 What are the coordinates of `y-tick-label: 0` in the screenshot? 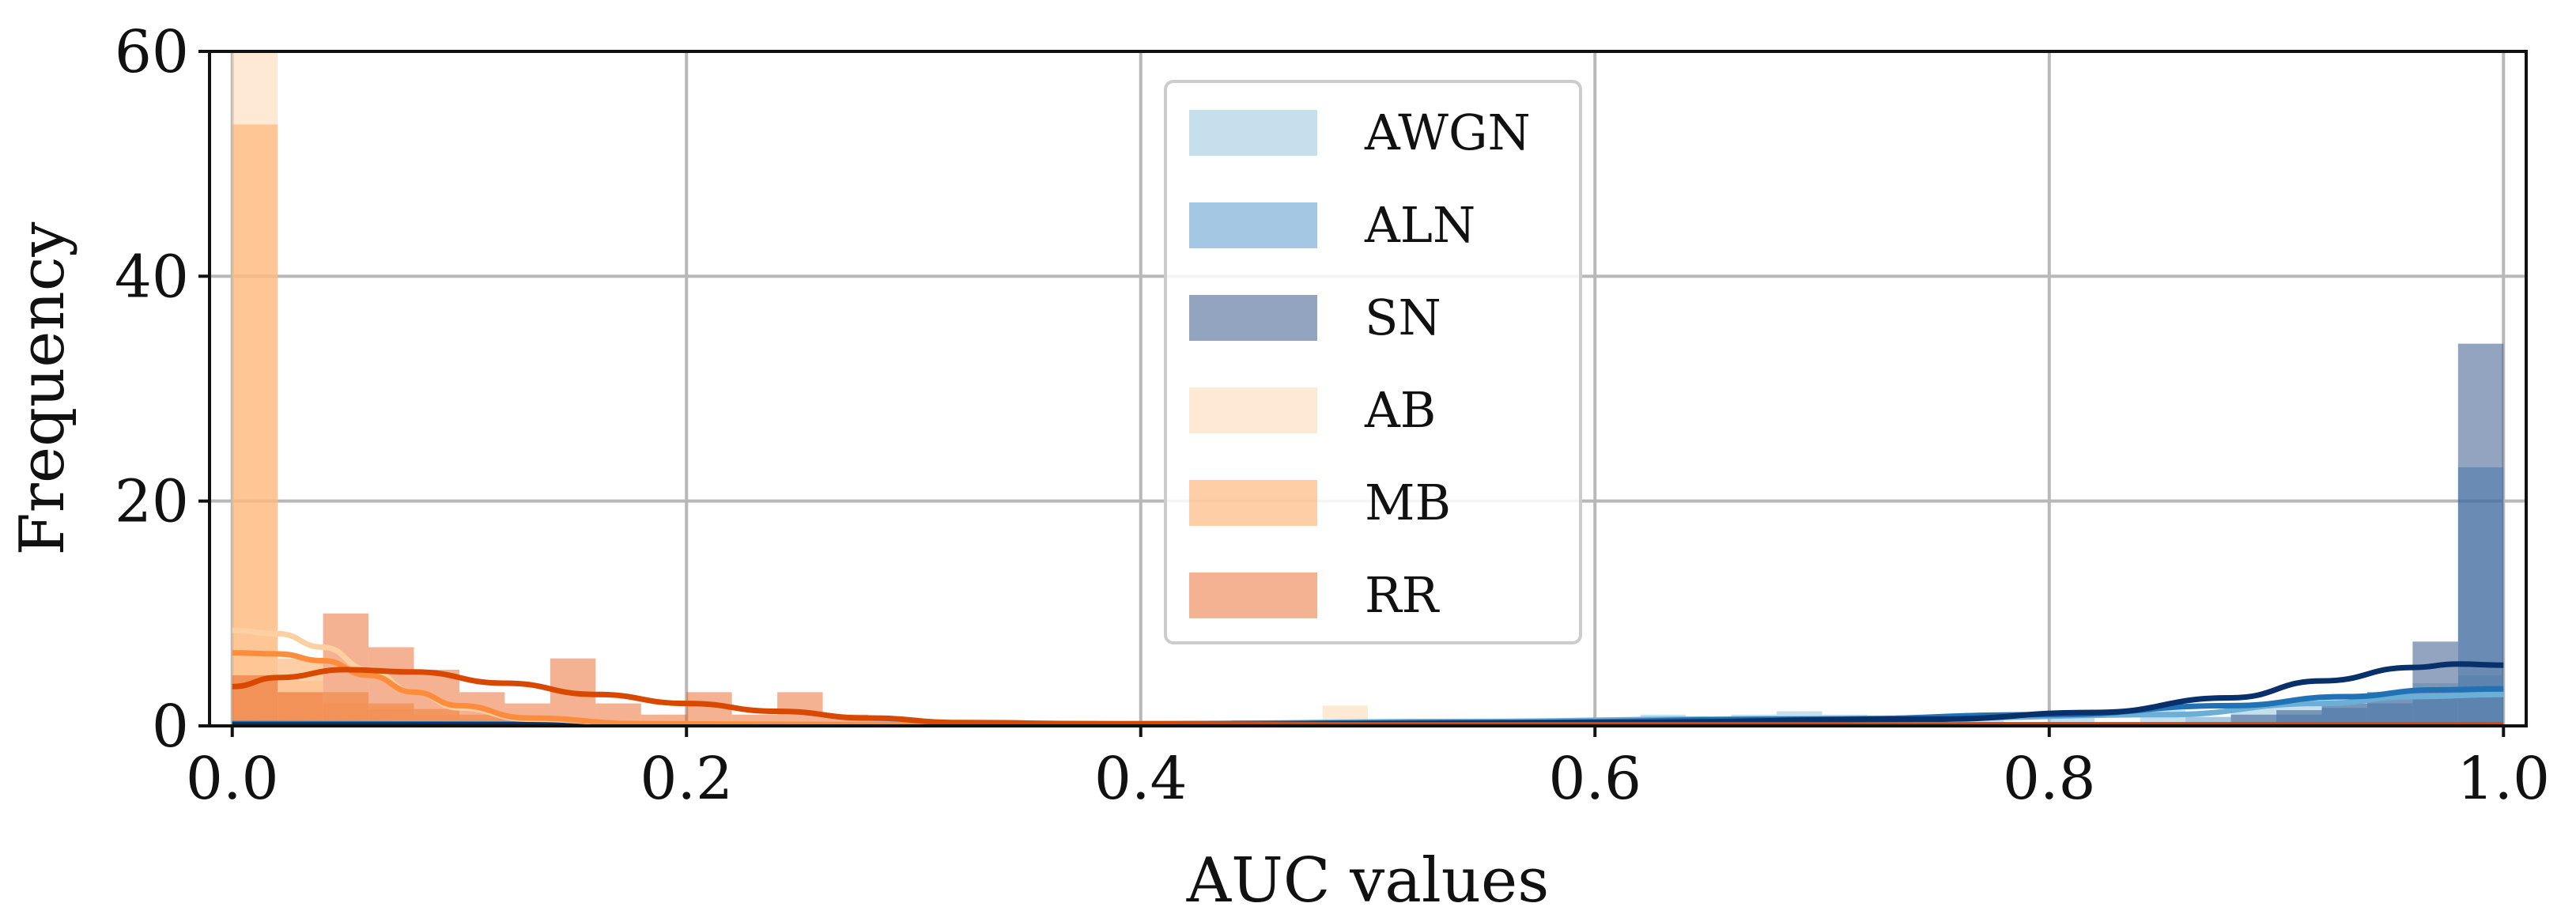 It's located at (170, 727).